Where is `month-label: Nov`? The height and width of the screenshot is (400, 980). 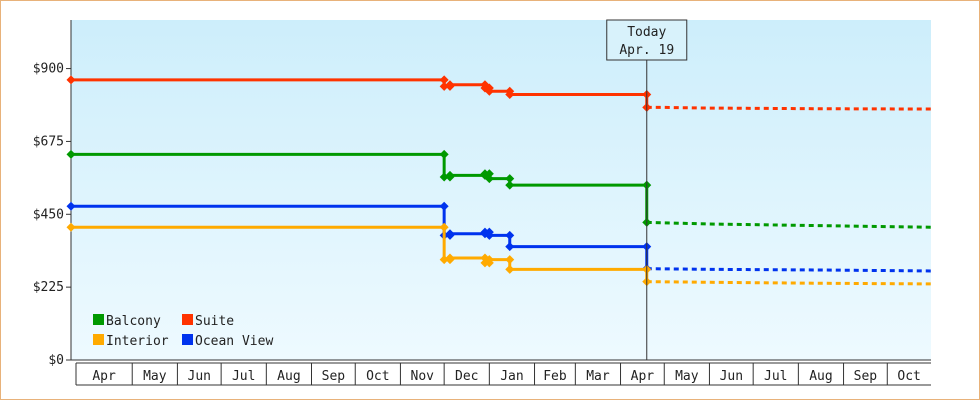
month-label: Nov is located at coordinates (423, 376).